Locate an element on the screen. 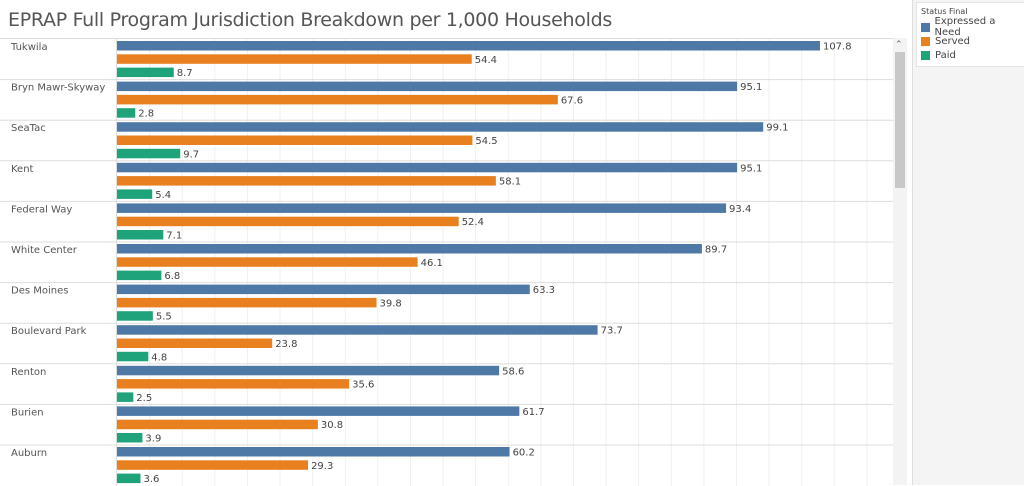 The image size is (1024, 486). data-label: 39.8 is located at coordinates (391, 303).